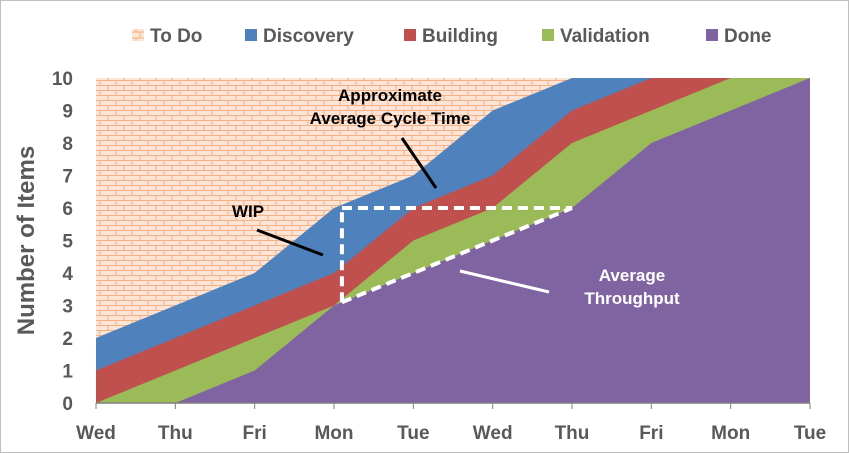 This screenshot has height=453, width=849. What do you see at coordinates (248, 211) in the screenshot?
I see `annotation-wip: WIP` at bounding box center [248, 211].